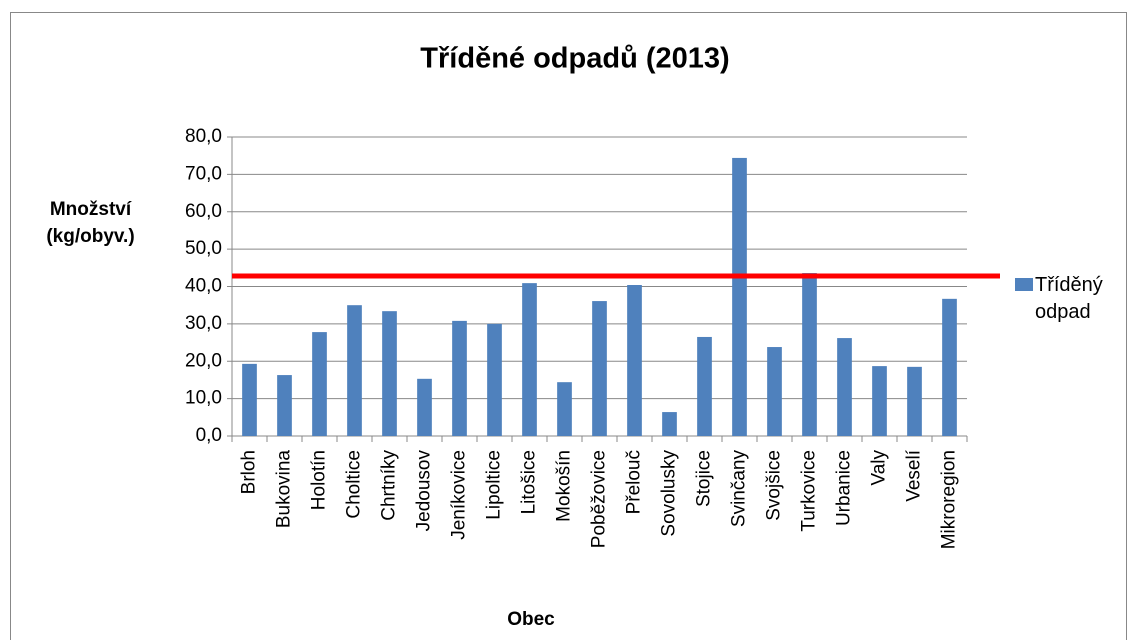 This screenshot has height=640, width=1128. Describe the element at coordinates (529, 482) in the screenshot. I see `x-tick-label: Litošice` at that location.